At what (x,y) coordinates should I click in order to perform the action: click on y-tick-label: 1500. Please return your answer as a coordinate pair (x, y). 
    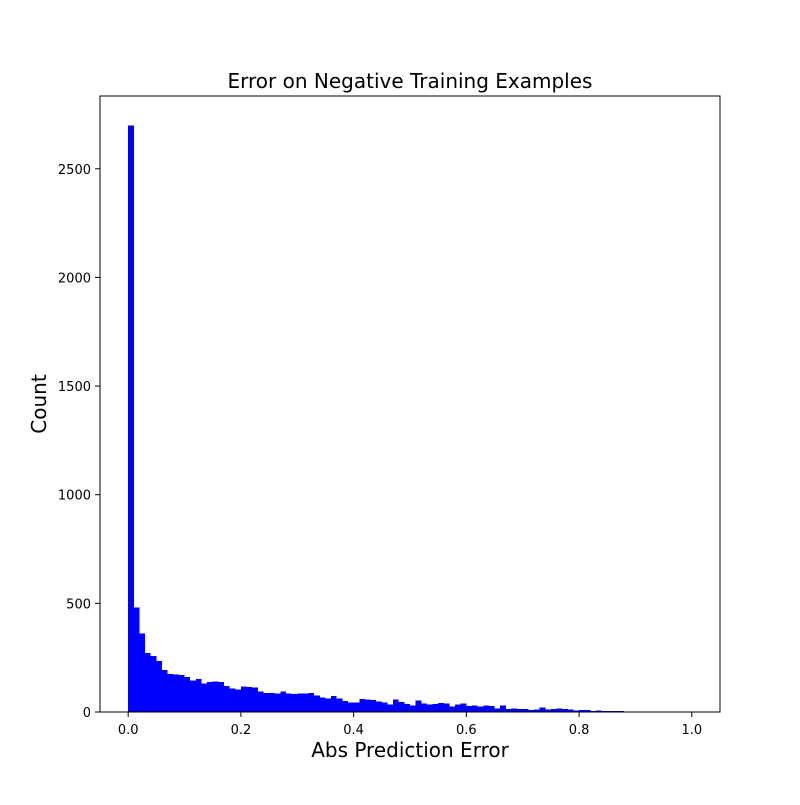
    Looking at the image, I should click on (74, 387).